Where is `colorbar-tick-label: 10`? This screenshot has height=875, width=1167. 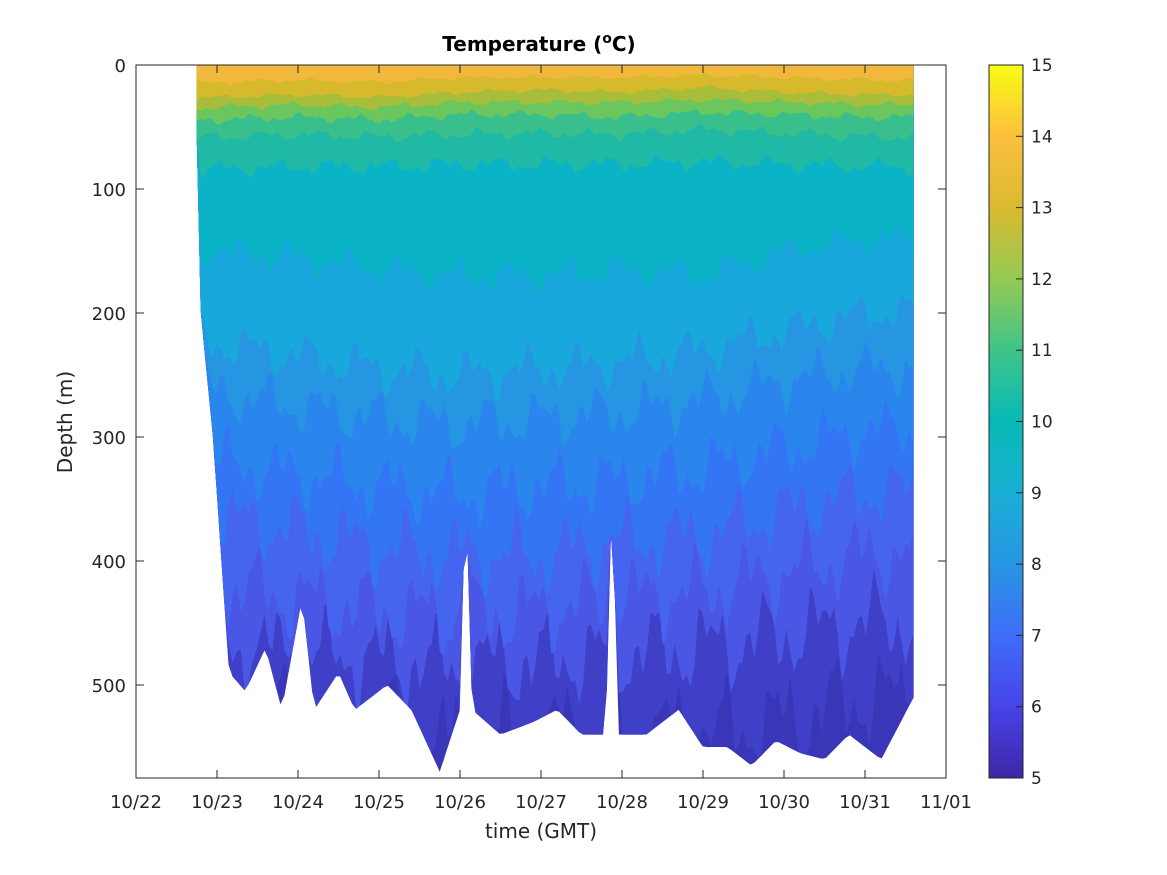
colorbar-tick-label: 10 is located at coordinates (1042, 423).